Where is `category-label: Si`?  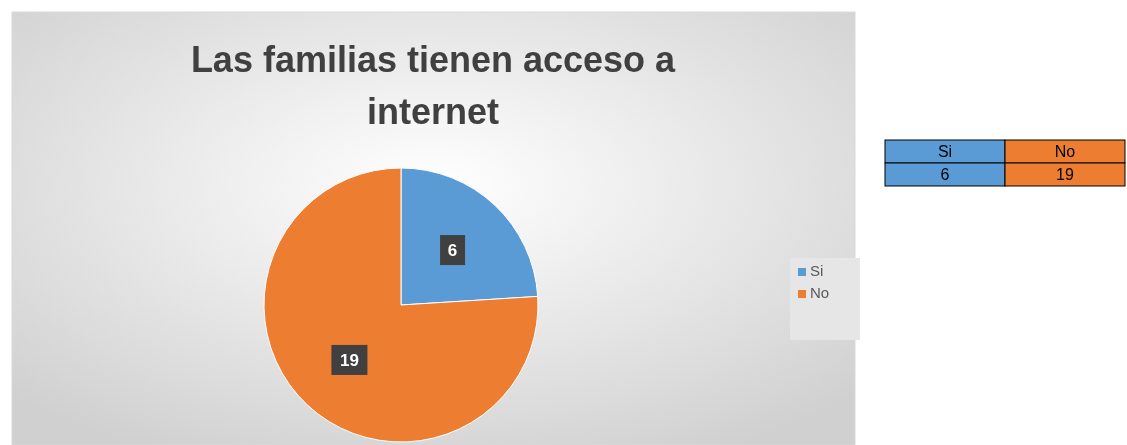 category-label: Si is located at coordinates (945, 151).